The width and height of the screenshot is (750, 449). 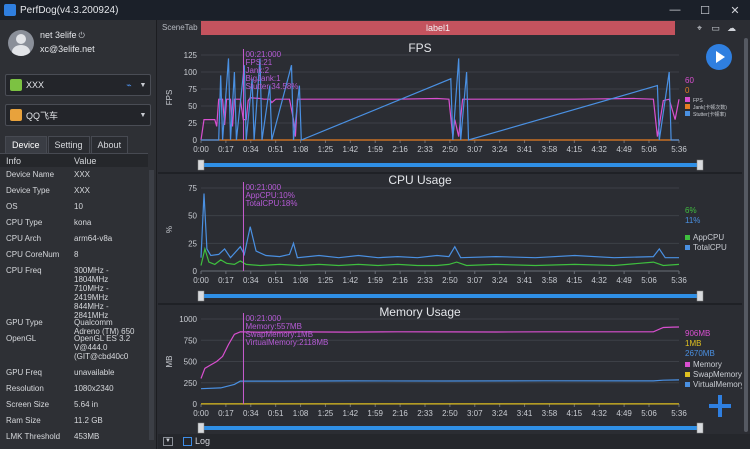 I want to click on tab-device: Device, so click(x=26, y=144).